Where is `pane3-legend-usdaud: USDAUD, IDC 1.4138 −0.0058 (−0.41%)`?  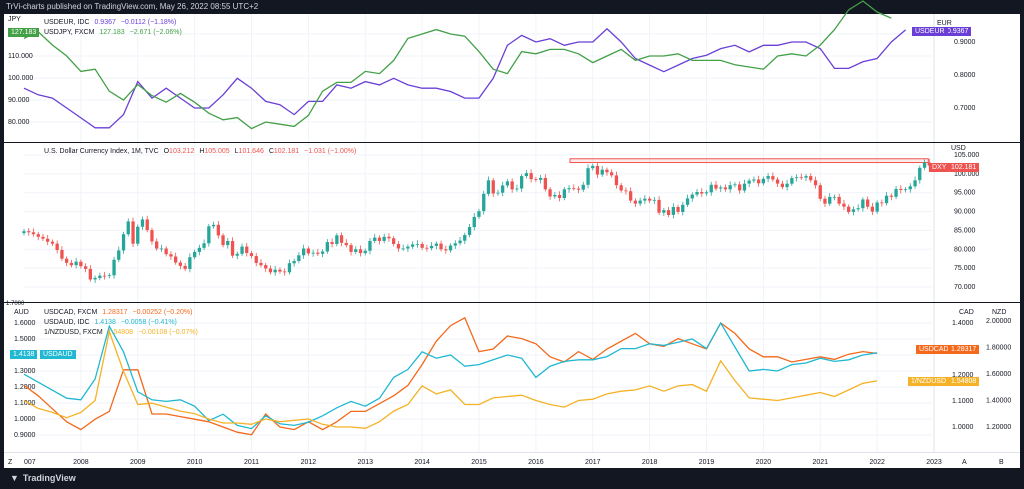 pane3-legend-usdaud: USDAUD, IDC 1.4138 −0.0058 (−0.41%) is located at coordinates (110, 322).